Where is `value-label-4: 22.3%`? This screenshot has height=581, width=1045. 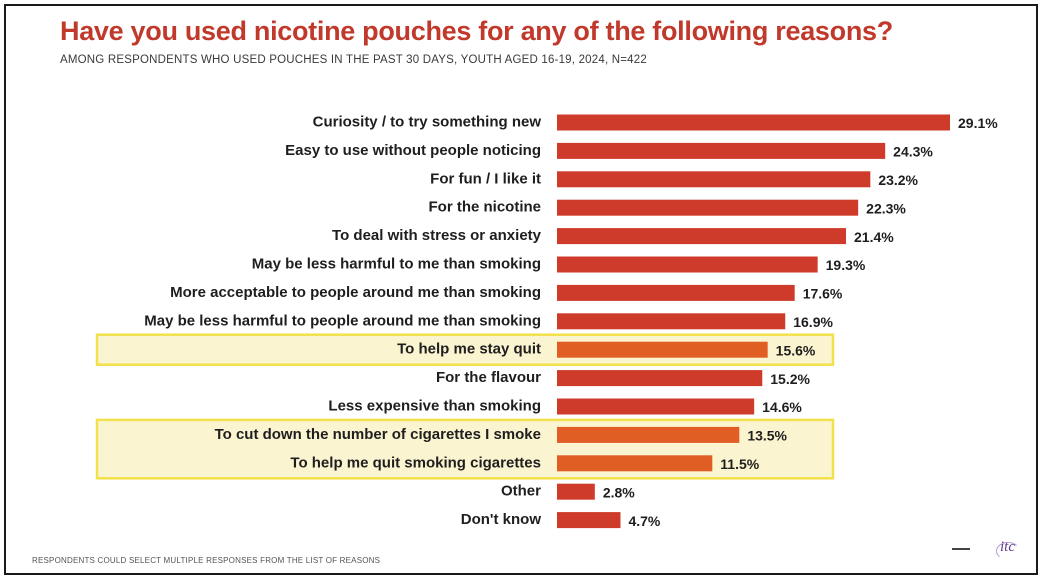 value-label-4: 22.3% is located at coordinates (886, 208).